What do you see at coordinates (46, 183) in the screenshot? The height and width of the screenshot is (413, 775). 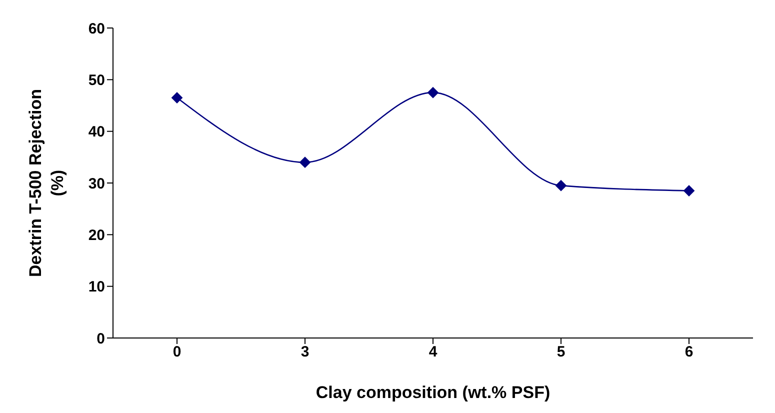 I see `y-axis-title: Dextrin T-500 Rejection (%)` at bounding box center [46, 183].